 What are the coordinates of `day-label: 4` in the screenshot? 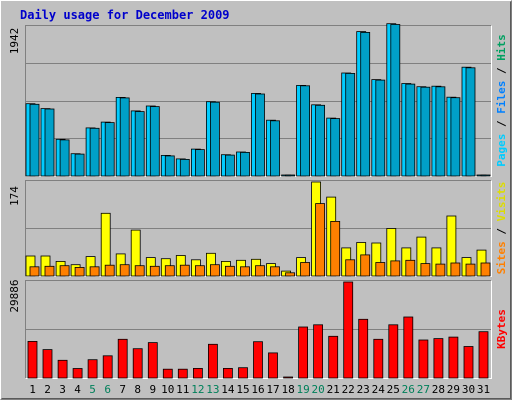 It's located at (77, 389).